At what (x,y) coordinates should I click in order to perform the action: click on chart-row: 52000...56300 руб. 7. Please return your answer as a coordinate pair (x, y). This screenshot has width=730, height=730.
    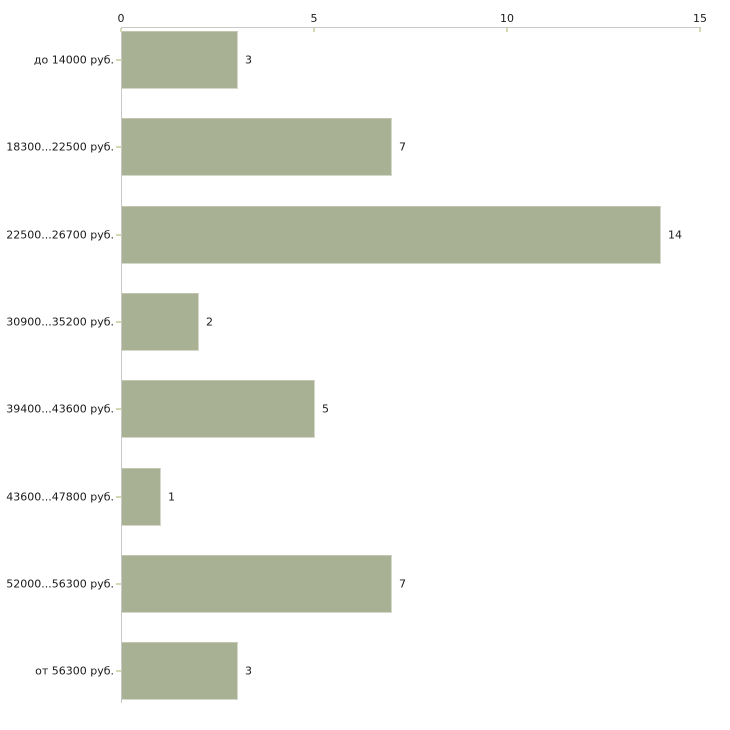
    Looking at the image, I should click on (365, 583).